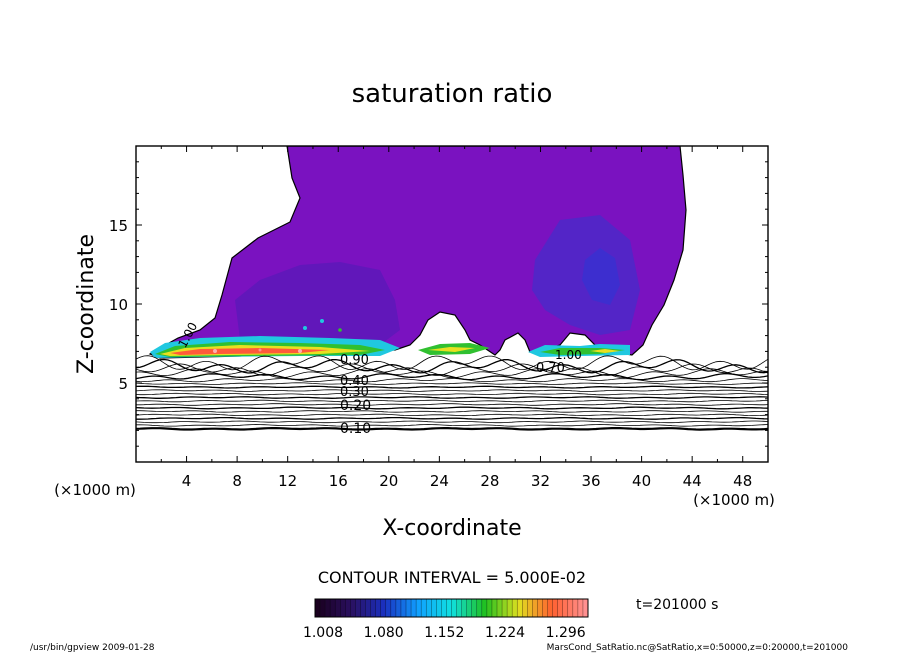 The height and width of the screenshot is (654, 904). I want to click on contour-label: 0.90, so click(354, 360).